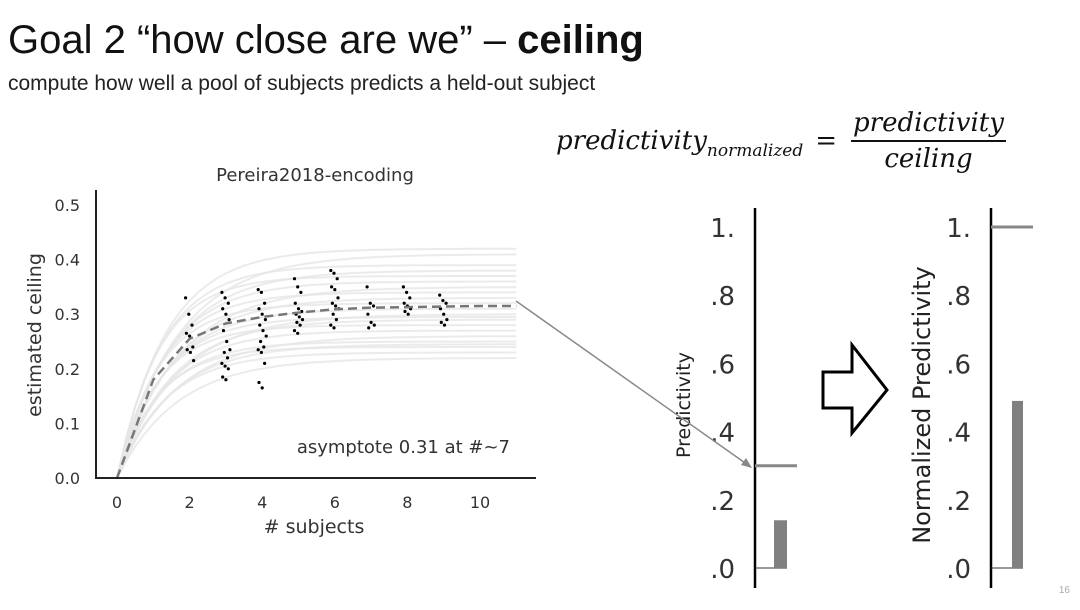 The image size is (1080, 610). I want to click on predictivity-chart: 1. .8 .6 .4 .2 .0 Predictivity, so click(735, 398).